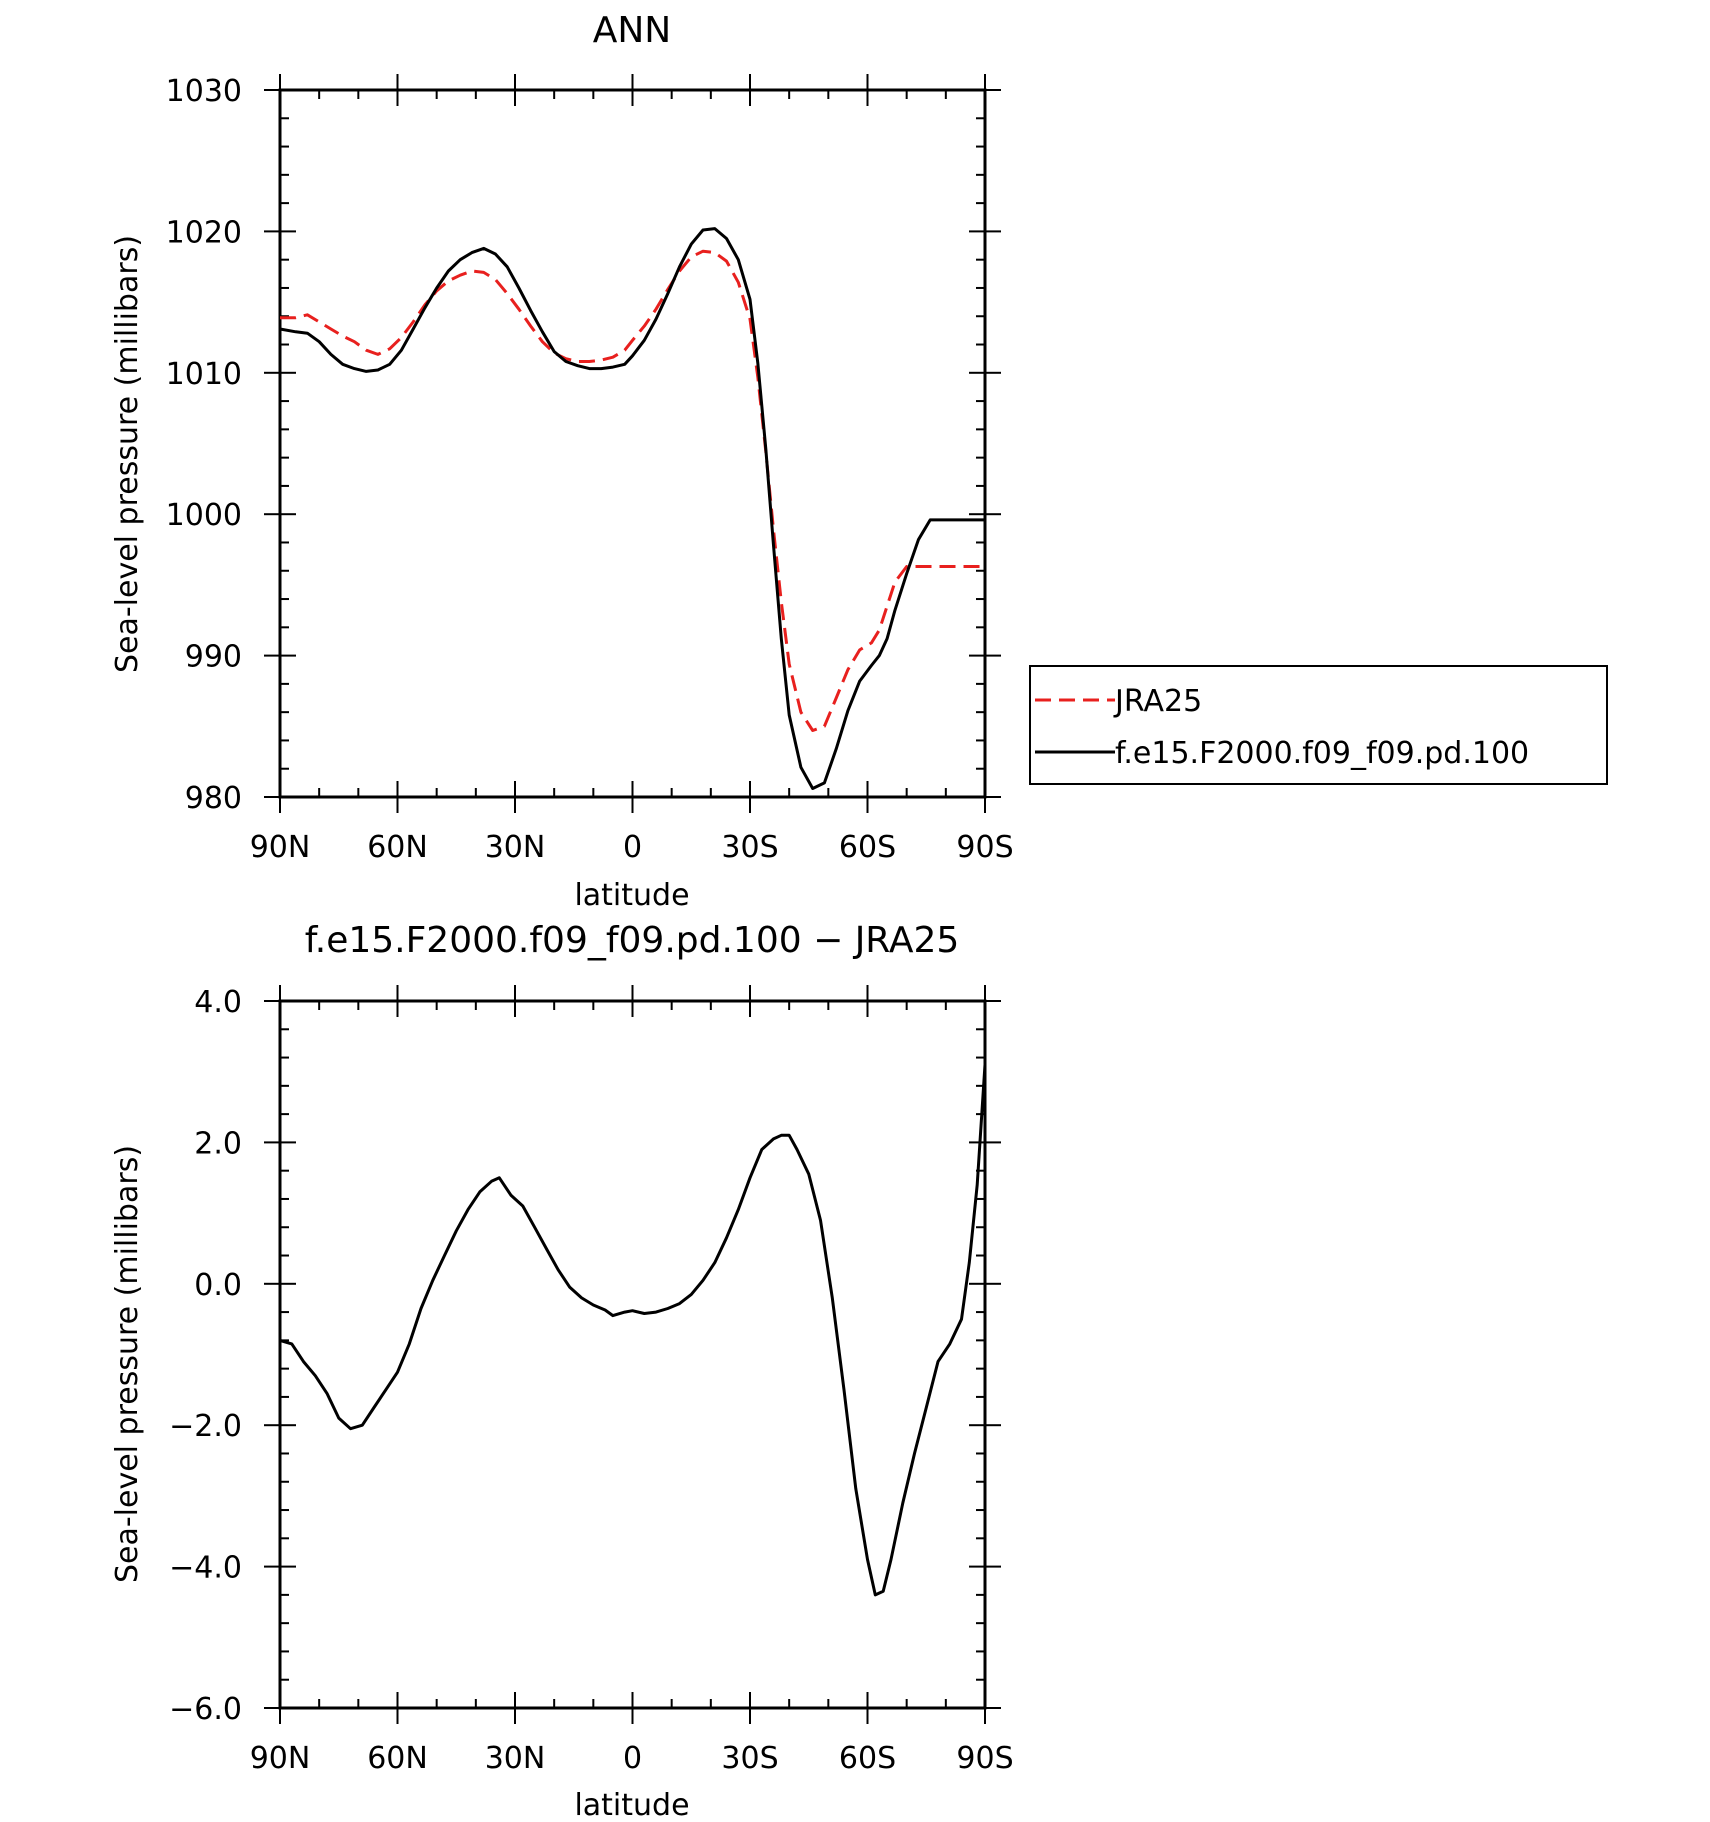 The image size is (1710, 1822). Describe the element at coordinates (127, 454) in the screenshot. I see `top-y-axis-label: Sea-level pressure (millibars)` at that location.